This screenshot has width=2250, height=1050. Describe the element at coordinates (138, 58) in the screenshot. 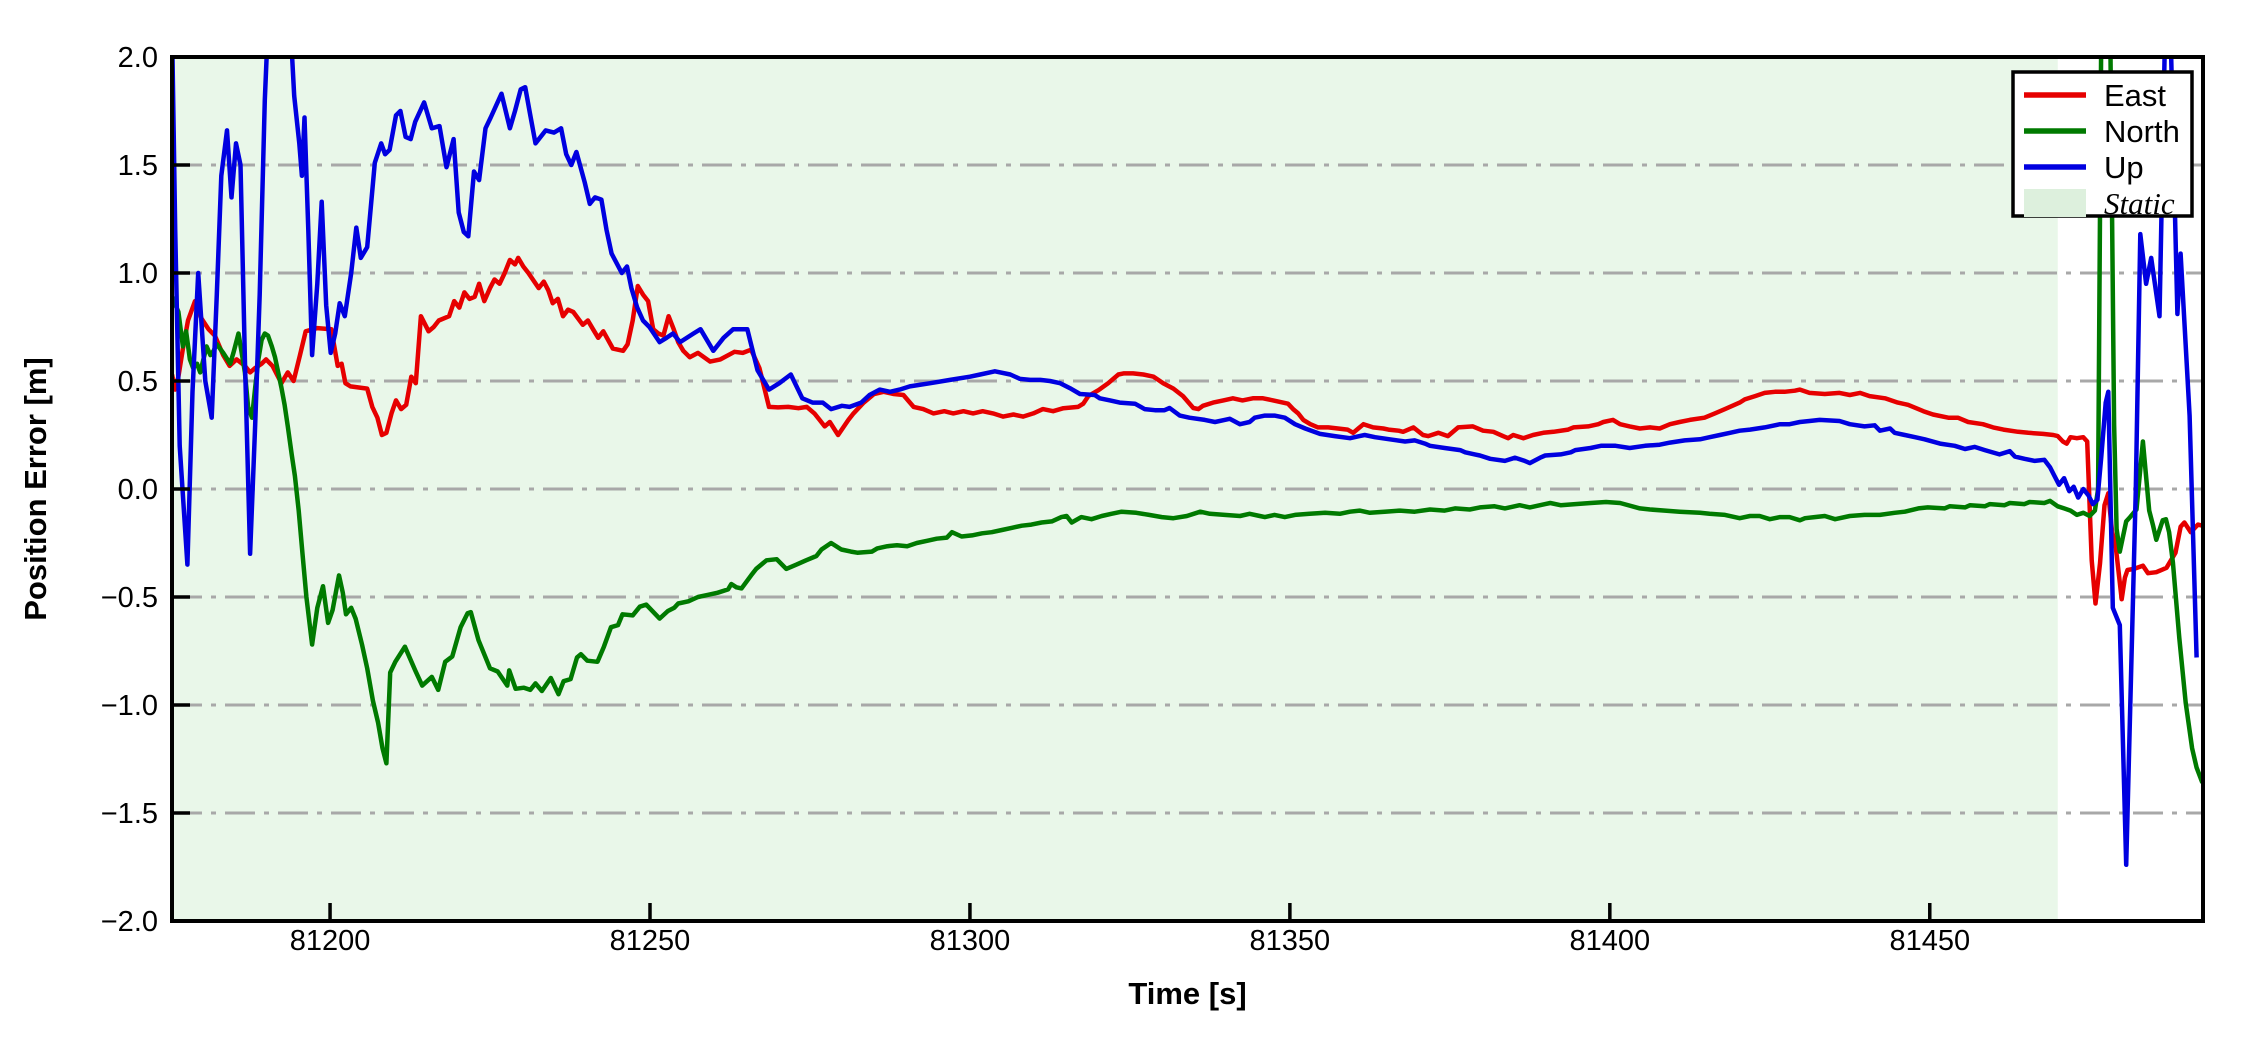

I see `y-tick-label: 2.0` at that location.